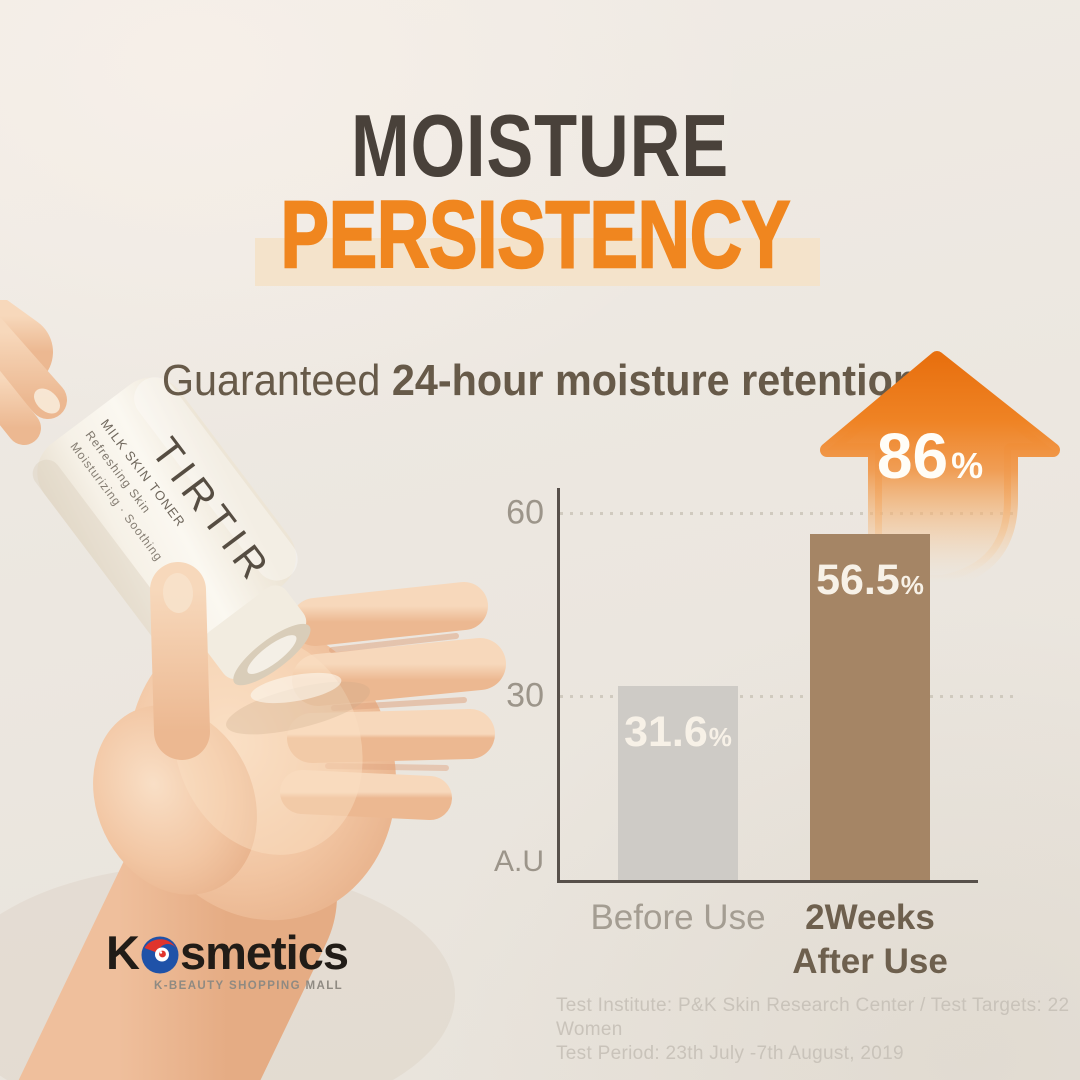 The height and width of the screenshot is (1080, 1080). What do you see at coordinates (870, 940) in the screenshot?
I see `x-label-after-use: 2Weeks After Use` at bounding box center [870, 940].